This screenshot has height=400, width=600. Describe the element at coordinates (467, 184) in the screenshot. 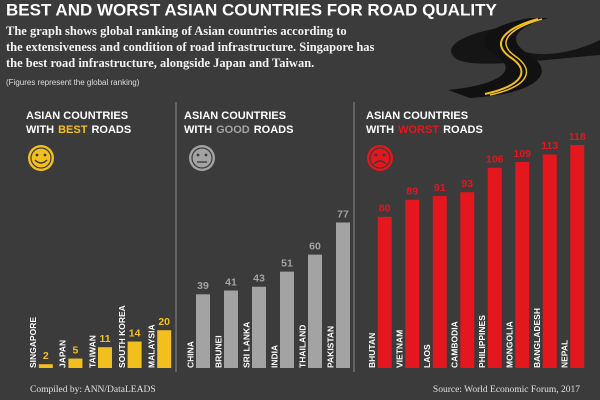

I see `value-label: 93` at that location.